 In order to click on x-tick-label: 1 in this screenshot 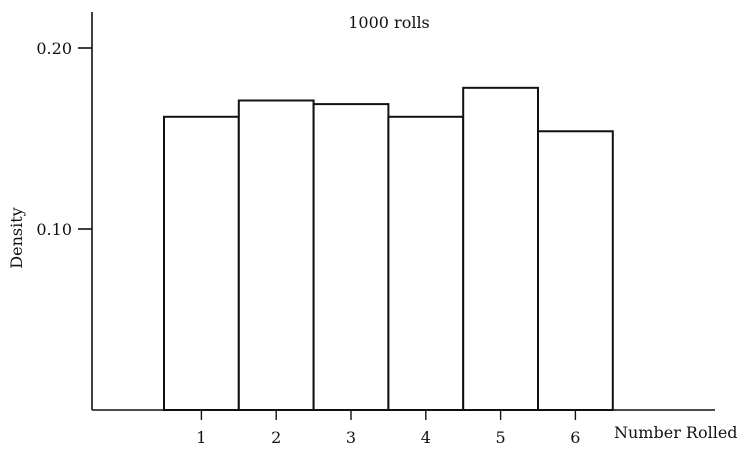, I will do `click(201, 437)`.